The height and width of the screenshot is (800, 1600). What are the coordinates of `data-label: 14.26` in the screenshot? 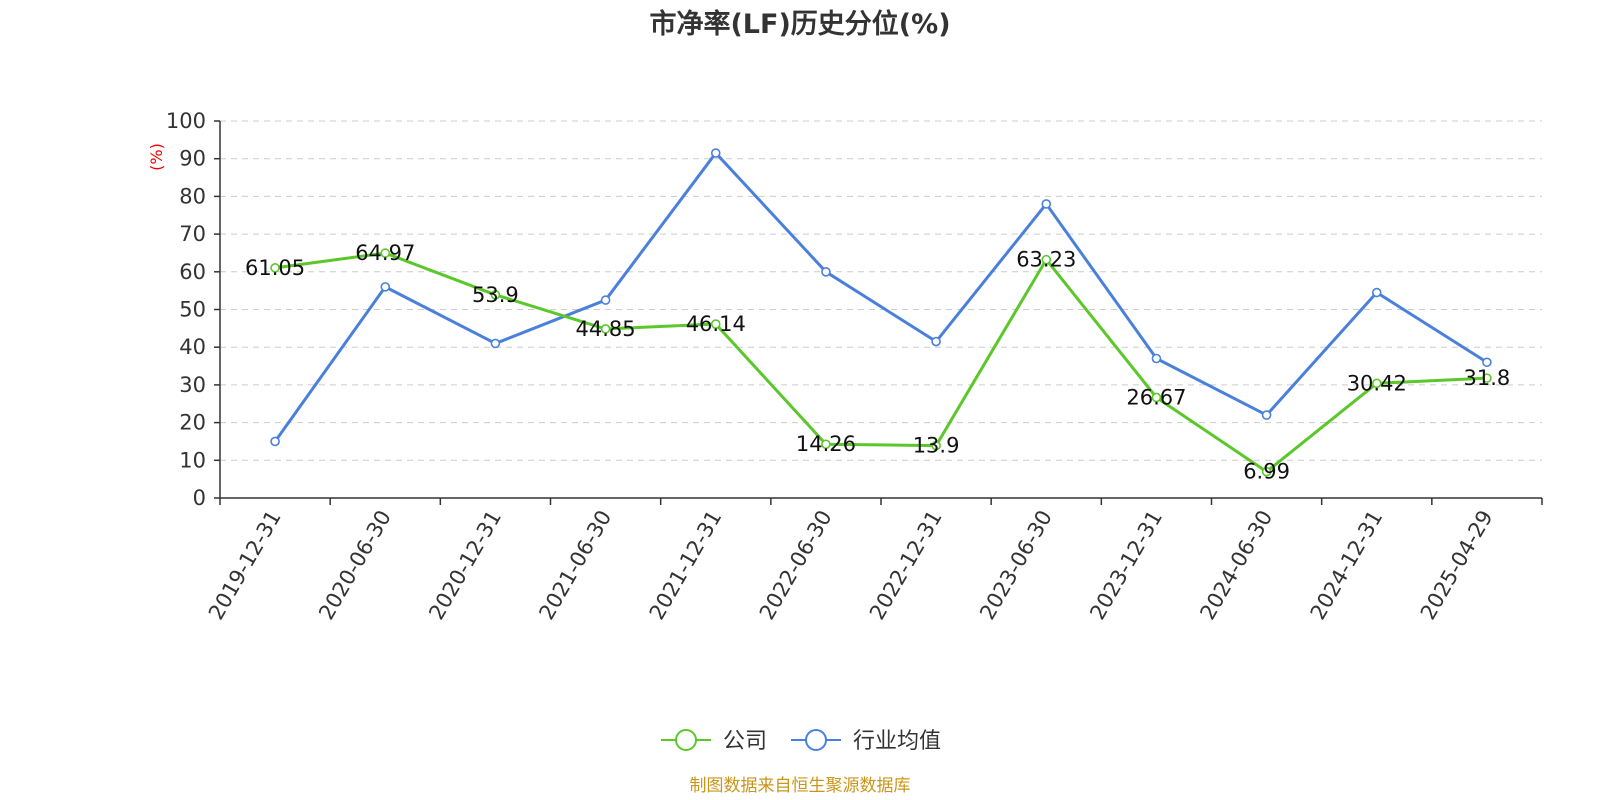 It's located at (826, 444).